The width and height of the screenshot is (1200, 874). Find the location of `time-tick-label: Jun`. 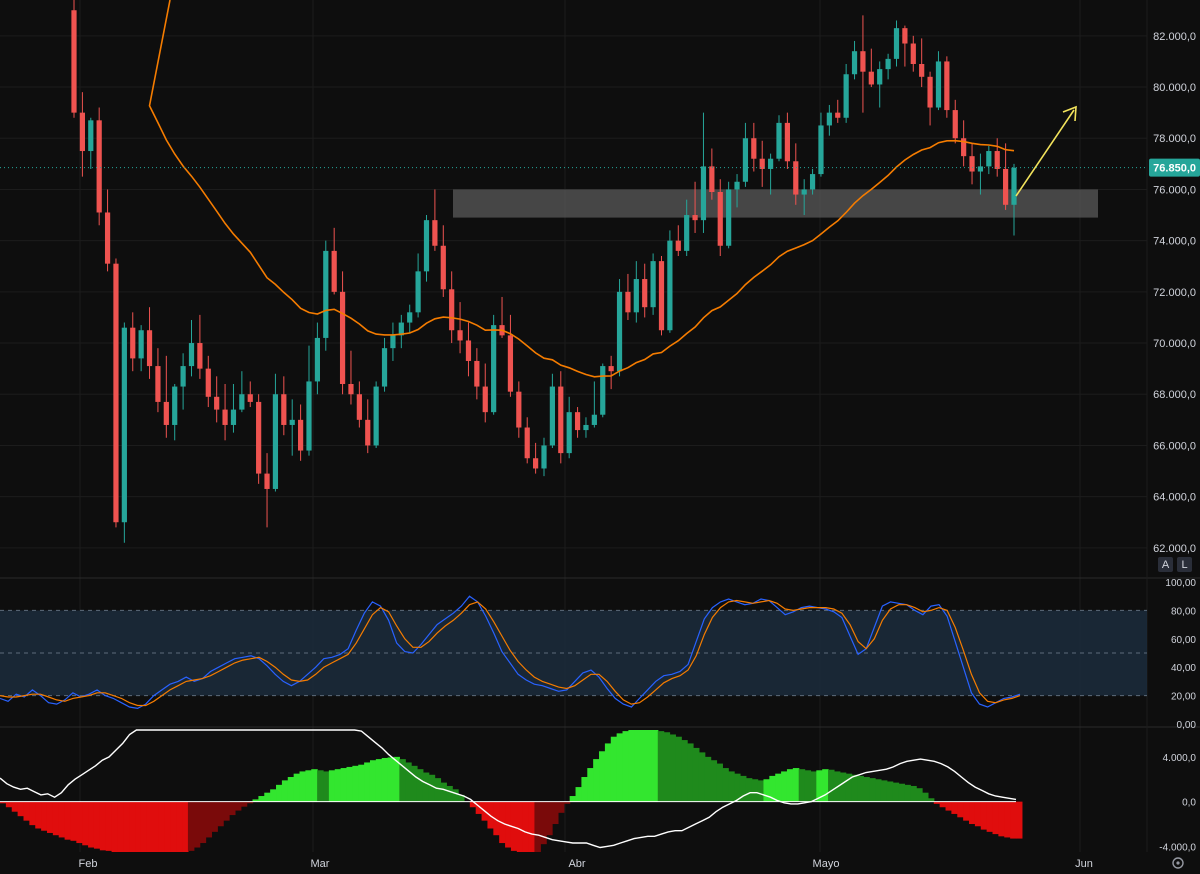

time-tick-label: Jun is located at coordinates (1084, 864).